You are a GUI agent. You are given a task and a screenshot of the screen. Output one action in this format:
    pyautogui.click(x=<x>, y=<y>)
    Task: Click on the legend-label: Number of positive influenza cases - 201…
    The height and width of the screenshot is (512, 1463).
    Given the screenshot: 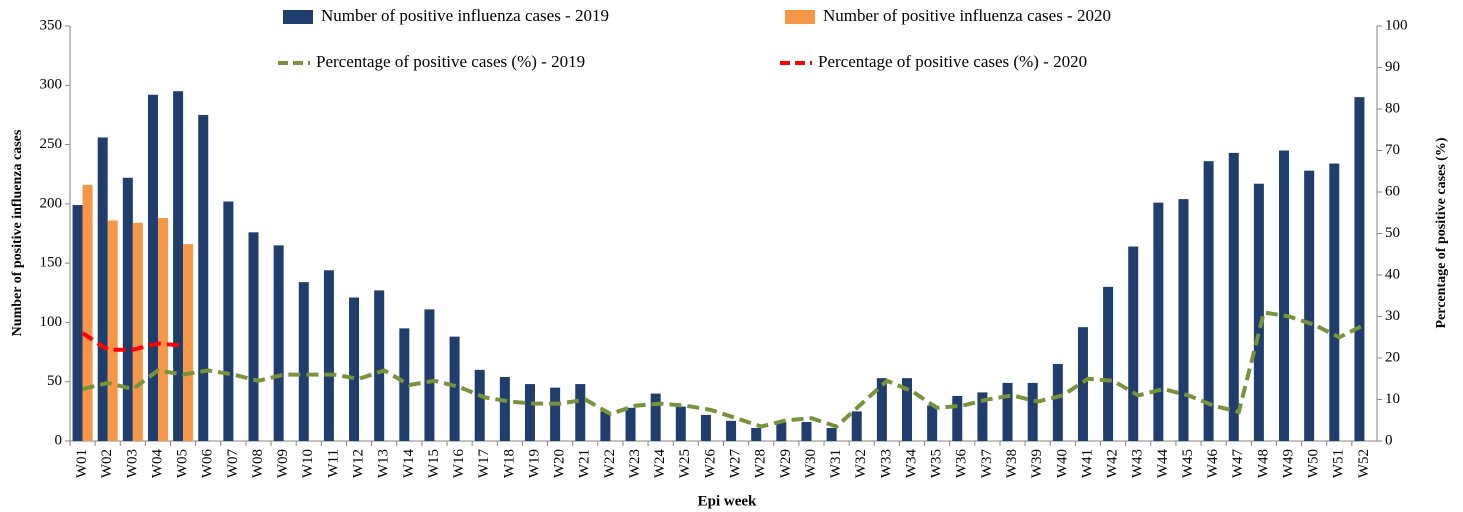 What is the action you would take?
    pyautogui.click(x=465, y=15)
    